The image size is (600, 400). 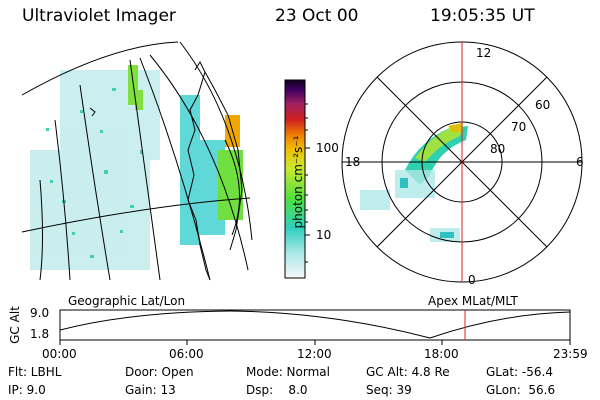 What do you see at coordinates (40, 334) in the screenshot?
I see `altitude-y-bottom: 1.8` at bounding box center [40, 334].